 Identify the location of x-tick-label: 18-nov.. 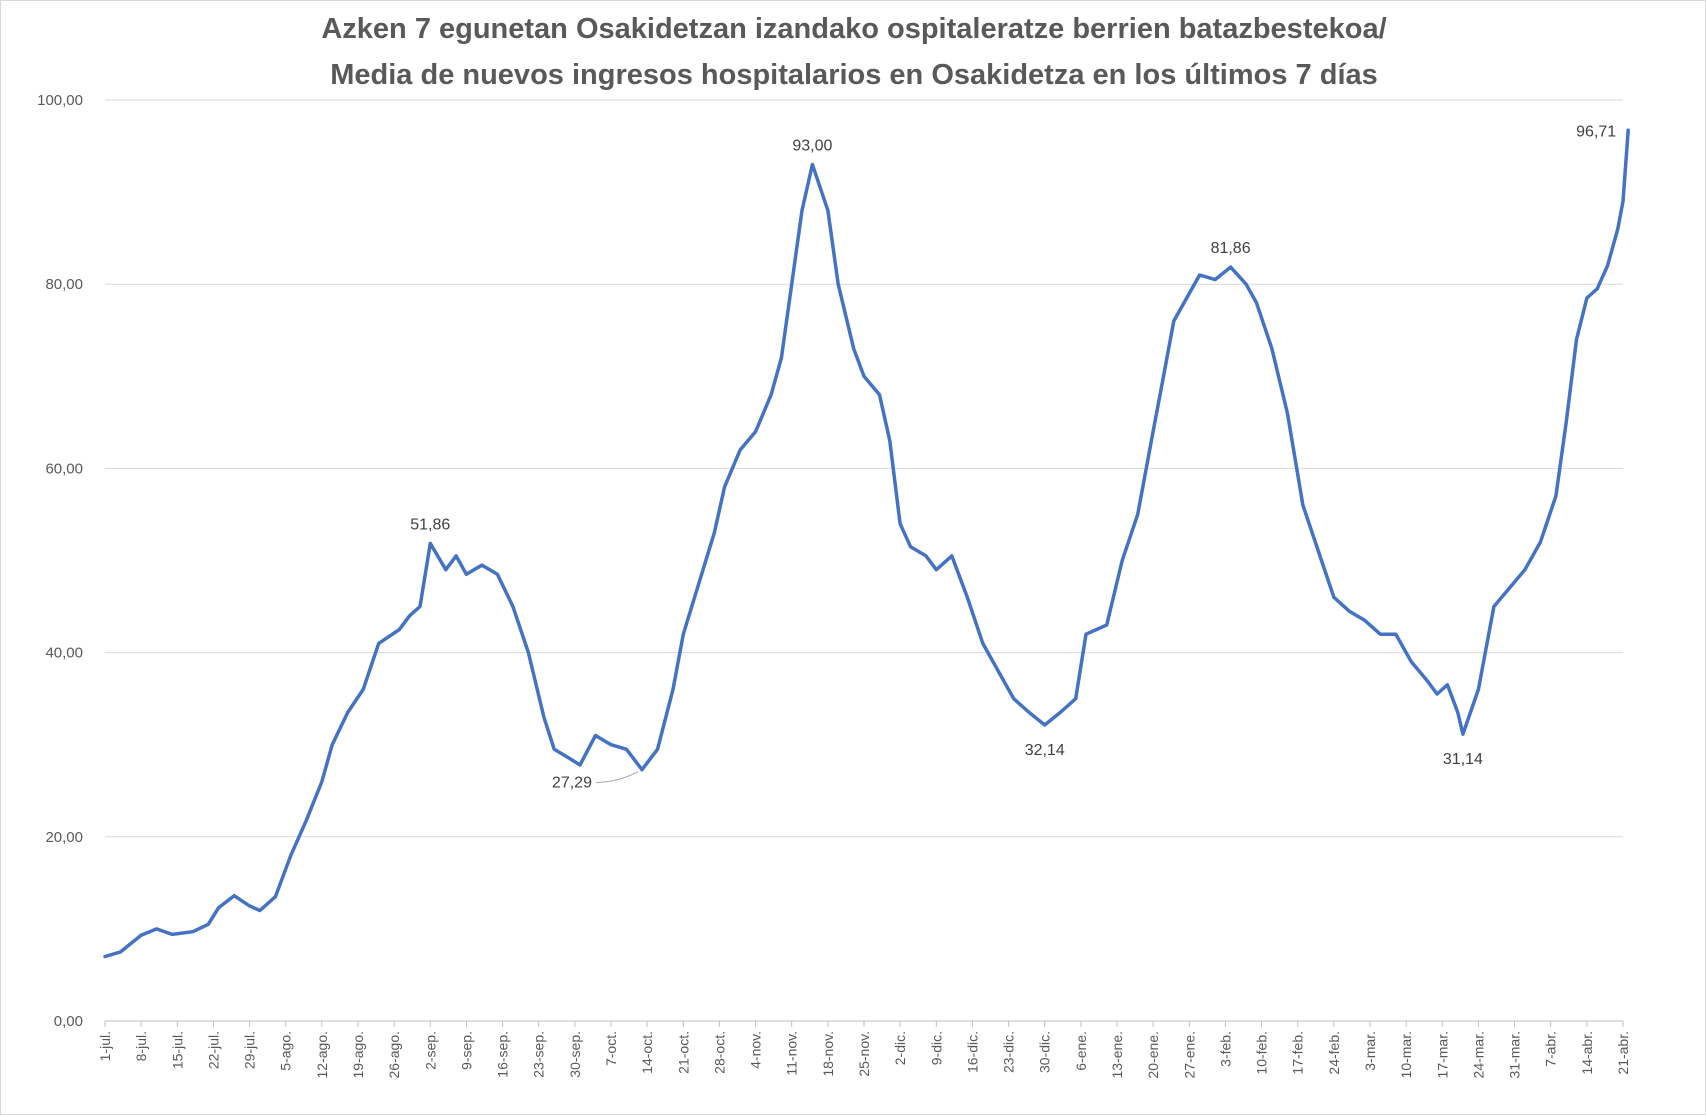
(828, 1054).